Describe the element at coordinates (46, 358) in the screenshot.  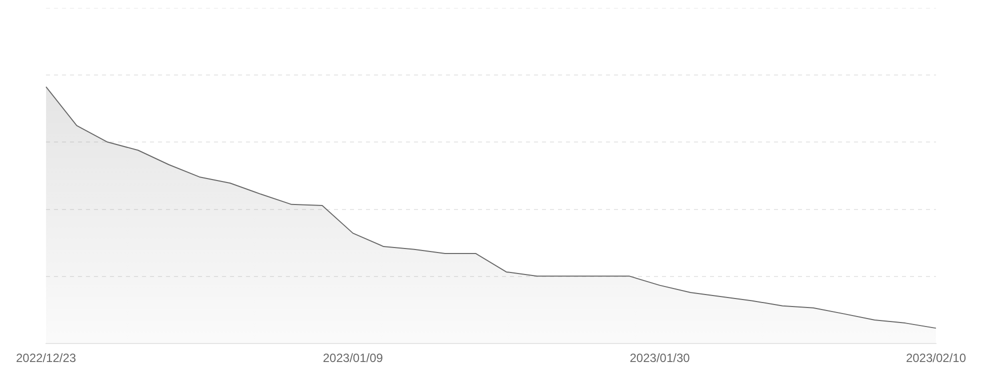
I see `x-tick-label: 2022/12/23` at that location.